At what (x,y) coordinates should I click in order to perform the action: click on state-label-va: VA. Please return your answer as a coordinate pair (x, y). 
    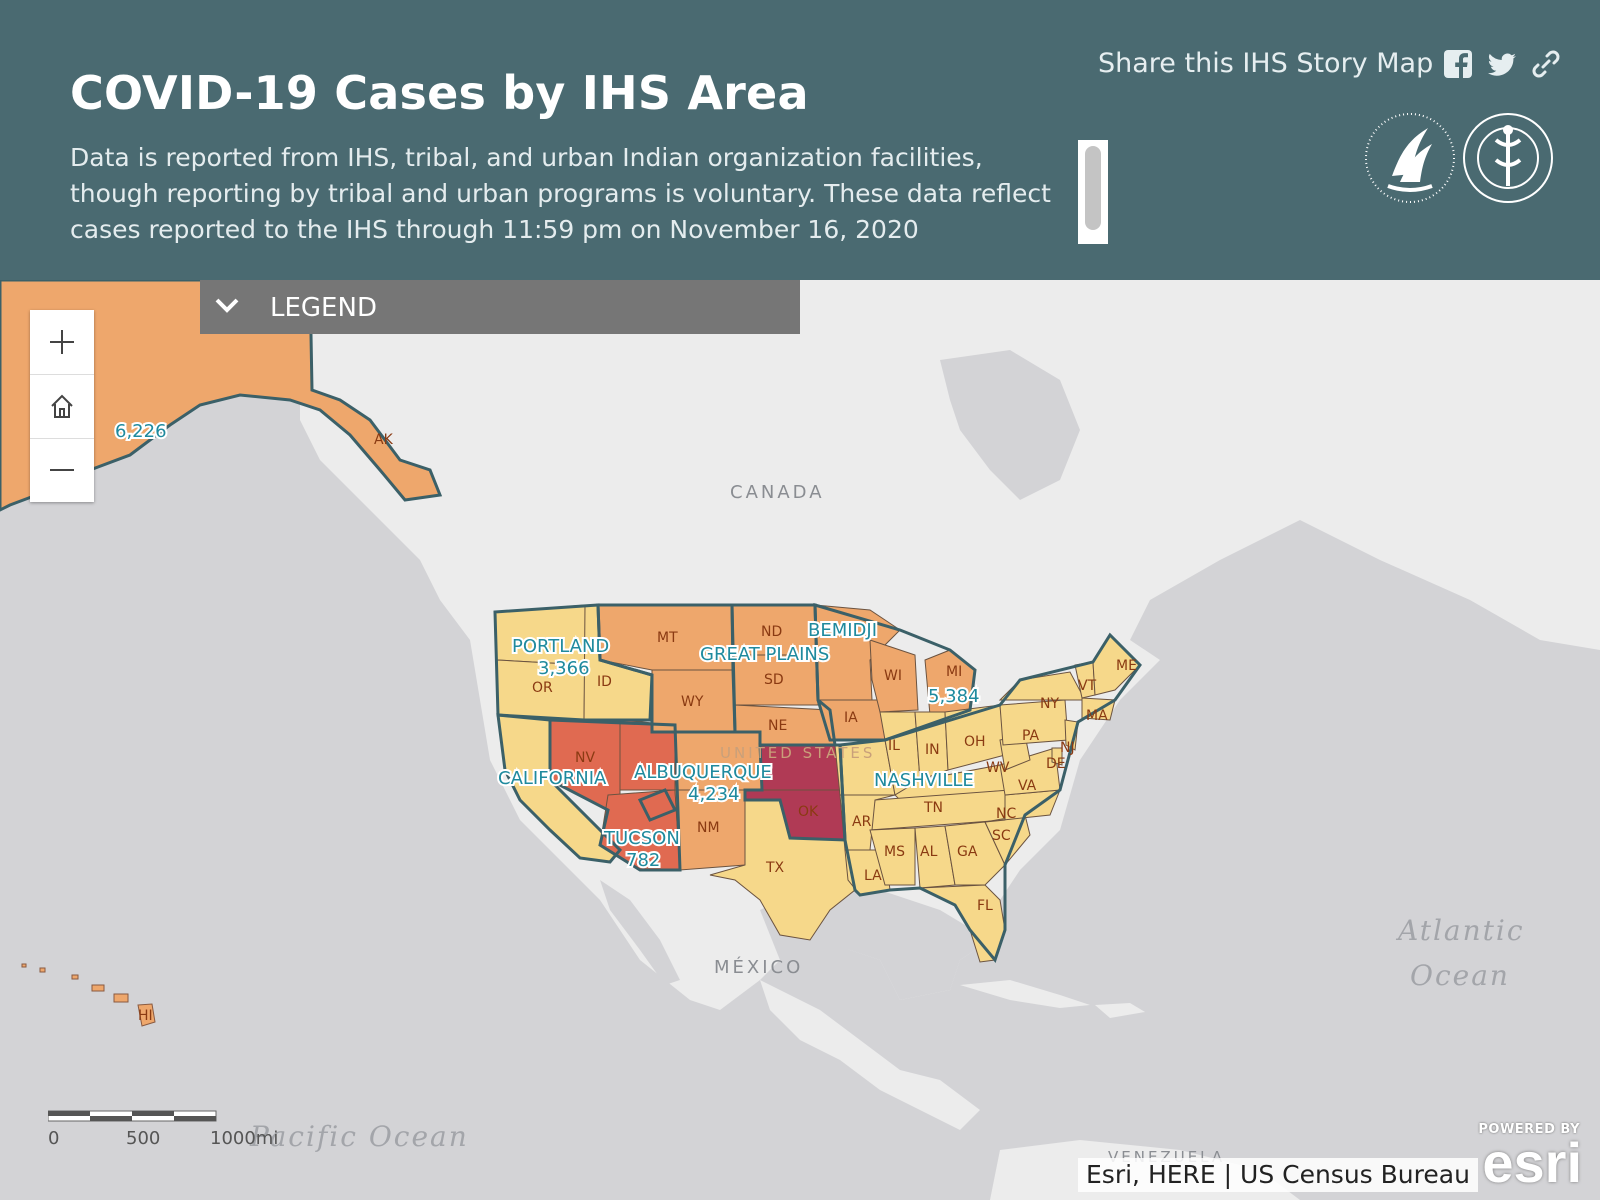
    Looking at the image, I should click on (1027, 786).